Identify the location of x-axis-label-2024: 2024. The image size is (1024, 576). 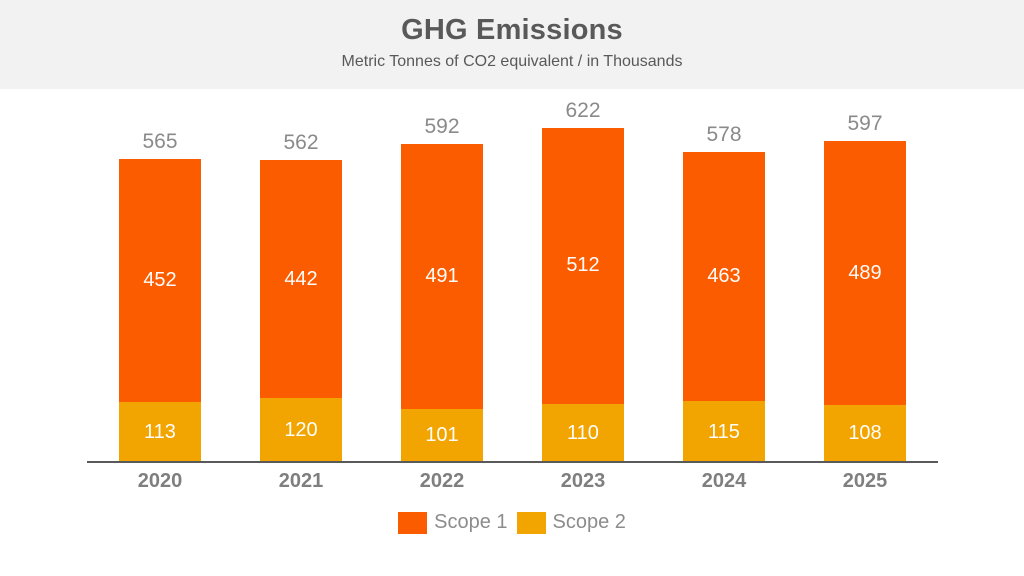
(724, 481).